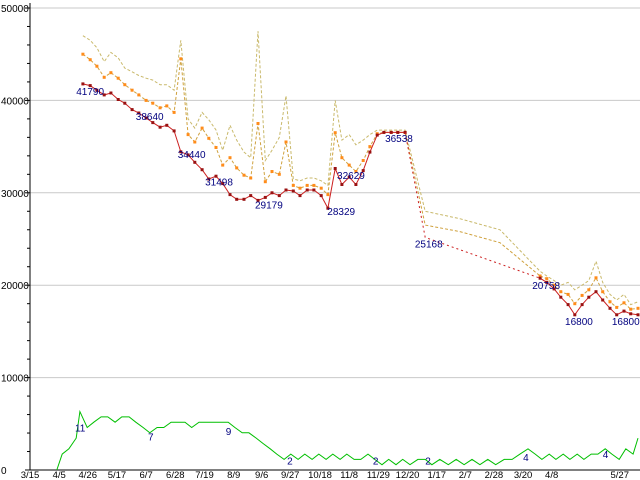 This screenshot has width=640, height=480. I want to click on svg-text: 0, so click(4, 471).